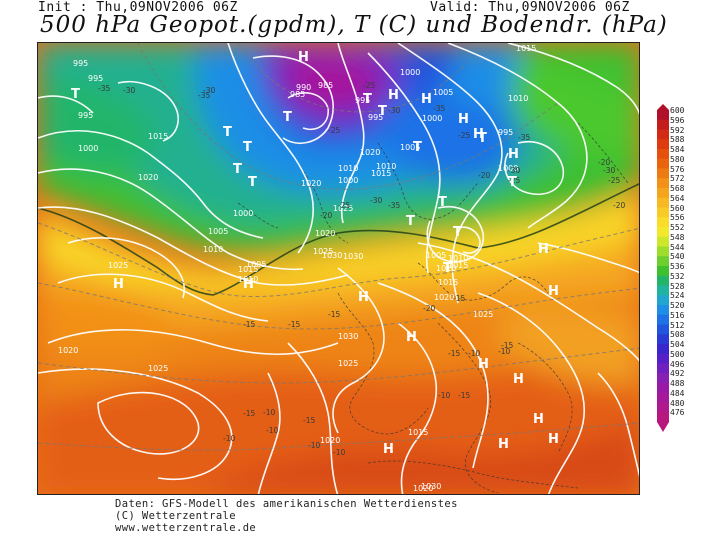 The image size is (720, 540). Describe the element at coordinates (677, 218) in the screenshot. I see `legend-label: 556` at that location.